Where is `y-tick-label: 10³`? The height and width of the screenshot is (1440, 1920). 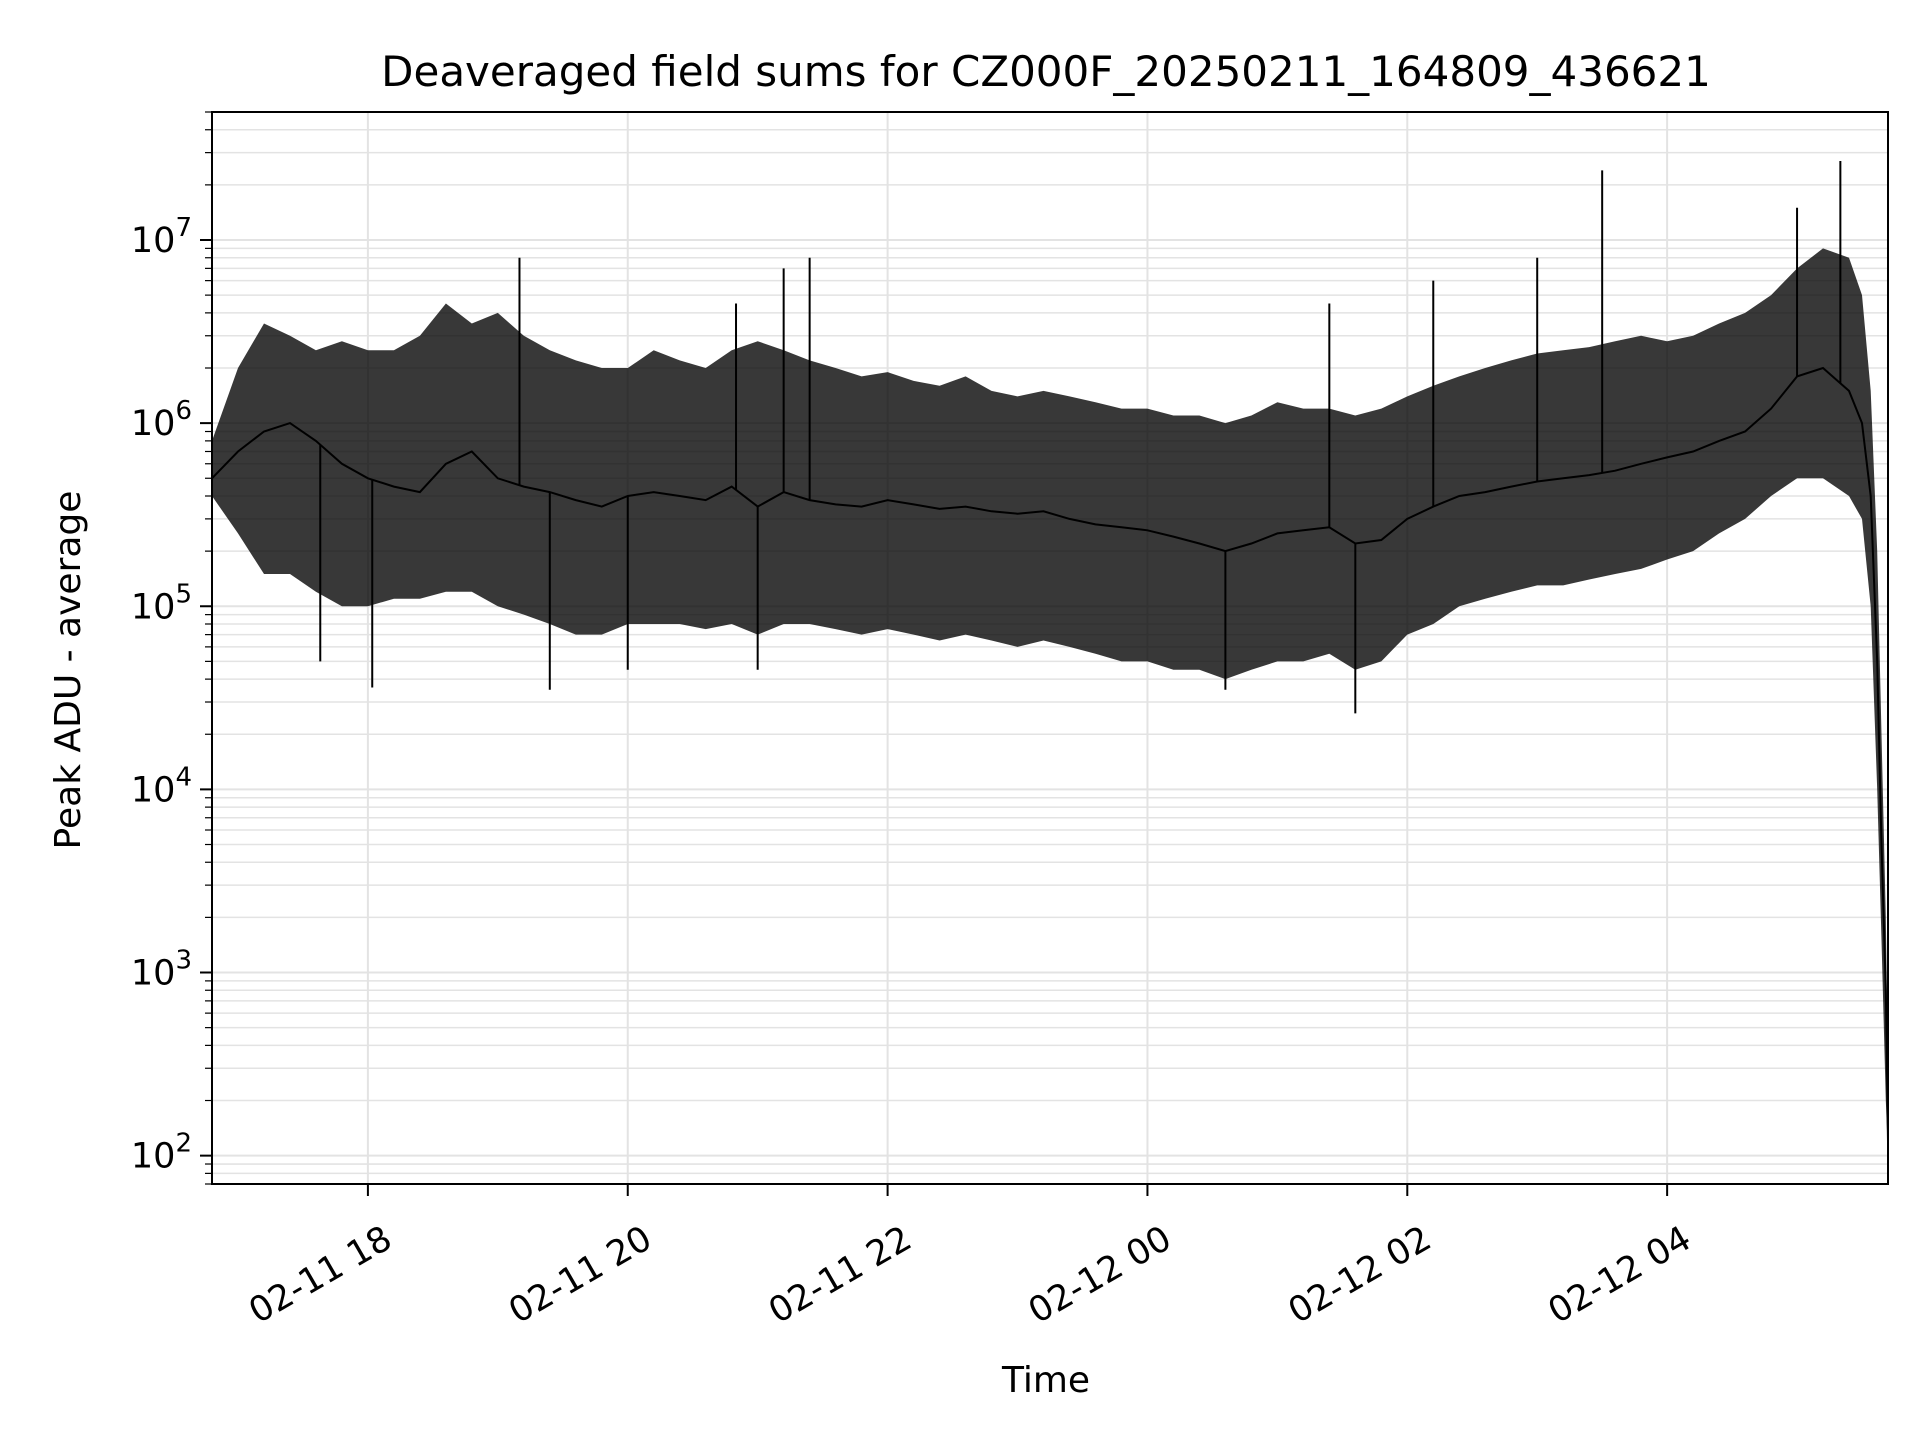
y-tick-label: 10³ is located at coordinates (161, 970).